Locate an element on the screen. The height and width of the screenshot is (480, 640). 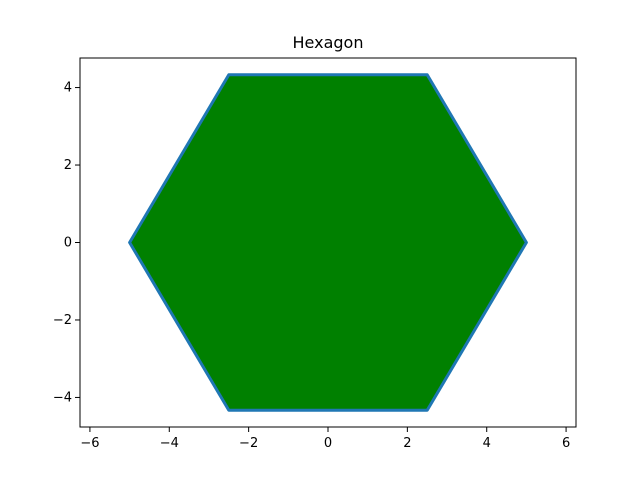
chart-title: Hexagon is located at coordinates (328, 42).